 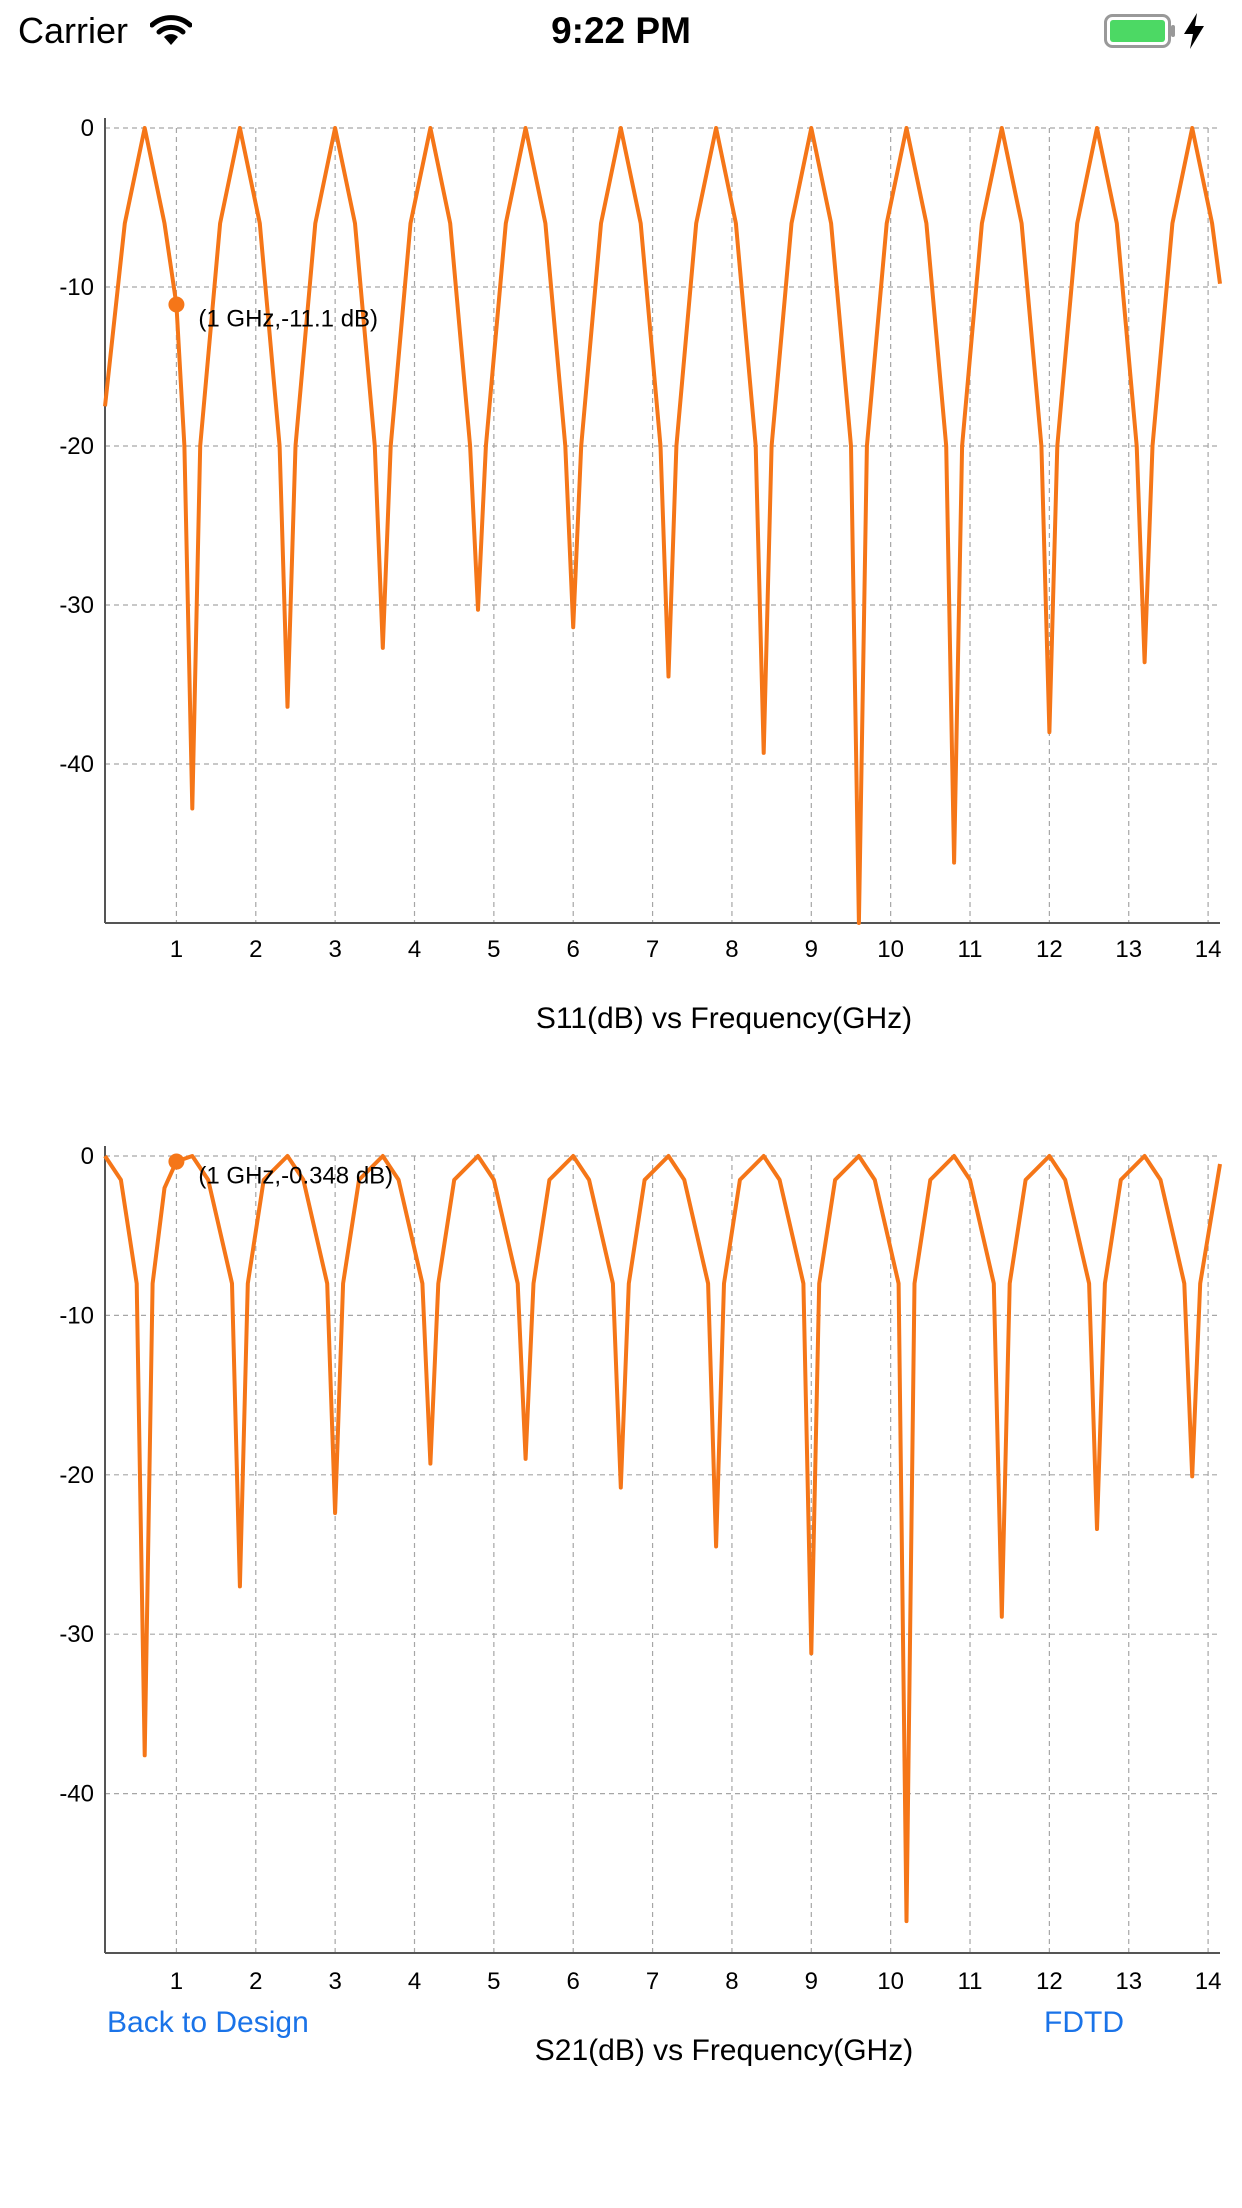 I want to click on s21-x-tick-label: 12, so click(x=1049, y=1981).